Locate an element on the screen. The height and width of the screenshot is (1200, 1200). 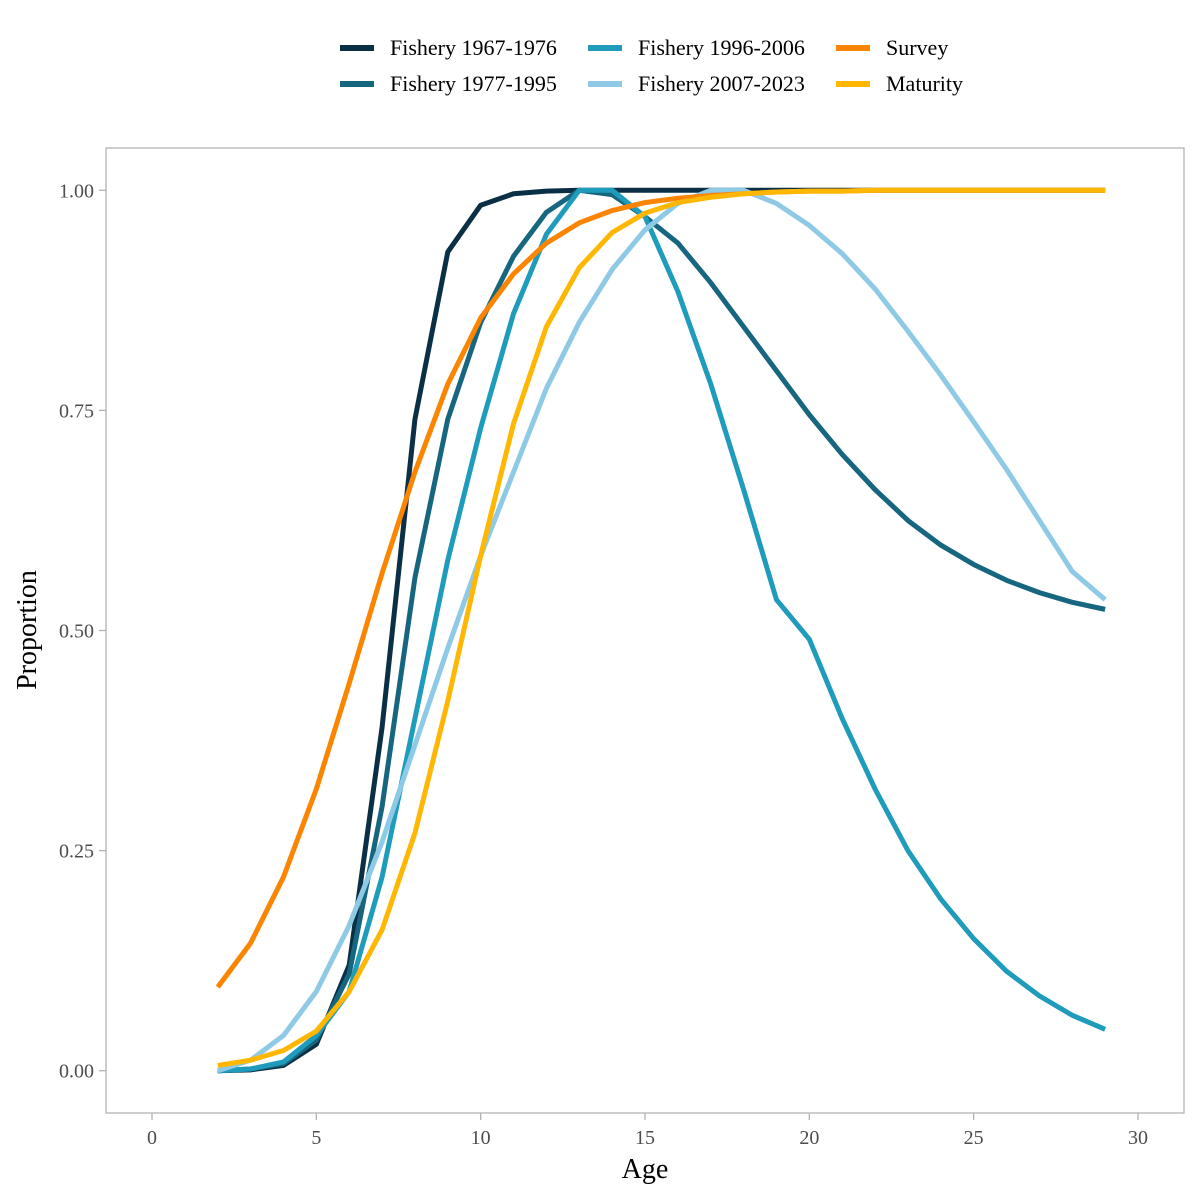
legend-label-survey: Survey is located at coordinates (917, 47).